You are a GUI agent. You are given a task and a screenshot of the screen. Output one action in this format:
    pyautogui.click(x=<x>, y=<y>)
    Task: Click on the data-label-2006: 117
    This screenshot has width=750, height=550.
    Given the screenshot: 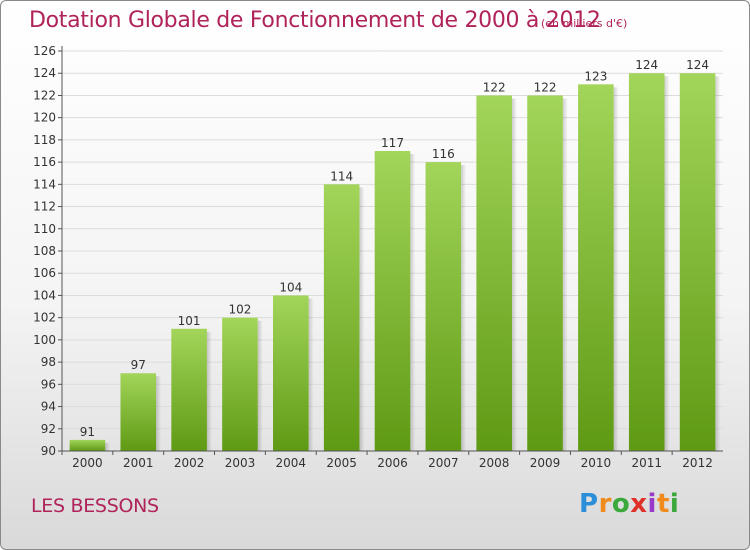 What is the action you would take?
    pyautogui.click(x=392, y=143)
    